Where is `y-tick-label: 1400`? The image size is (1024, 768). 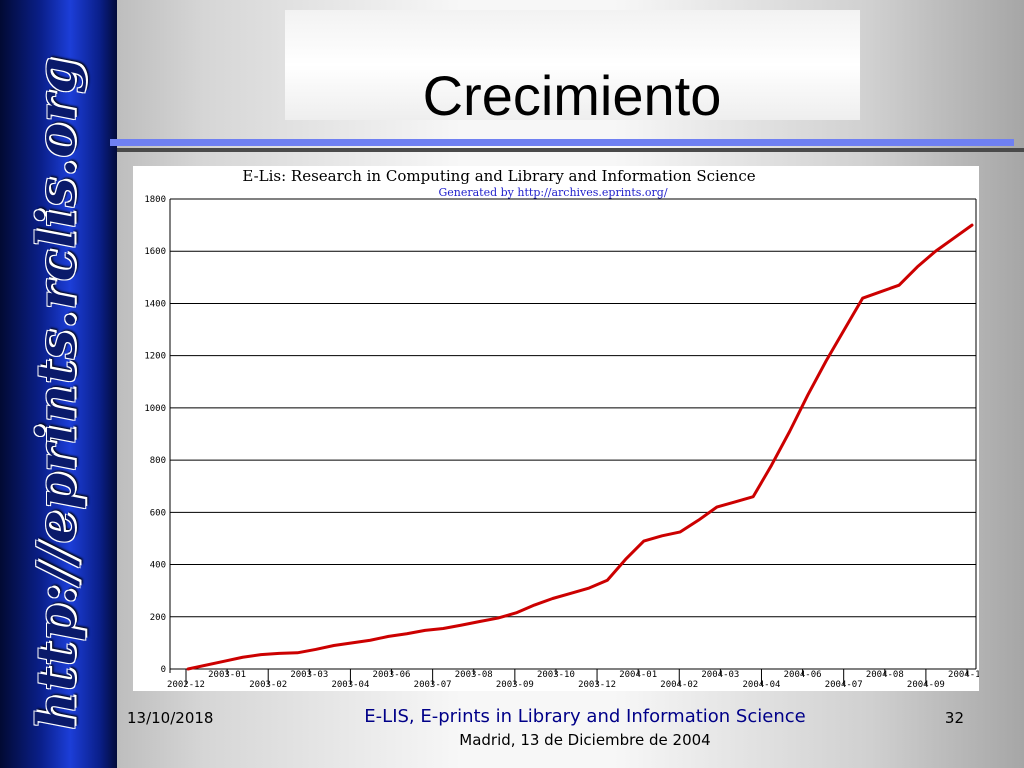 y-tick-label: 1400 is located at coordinates (155, 304).